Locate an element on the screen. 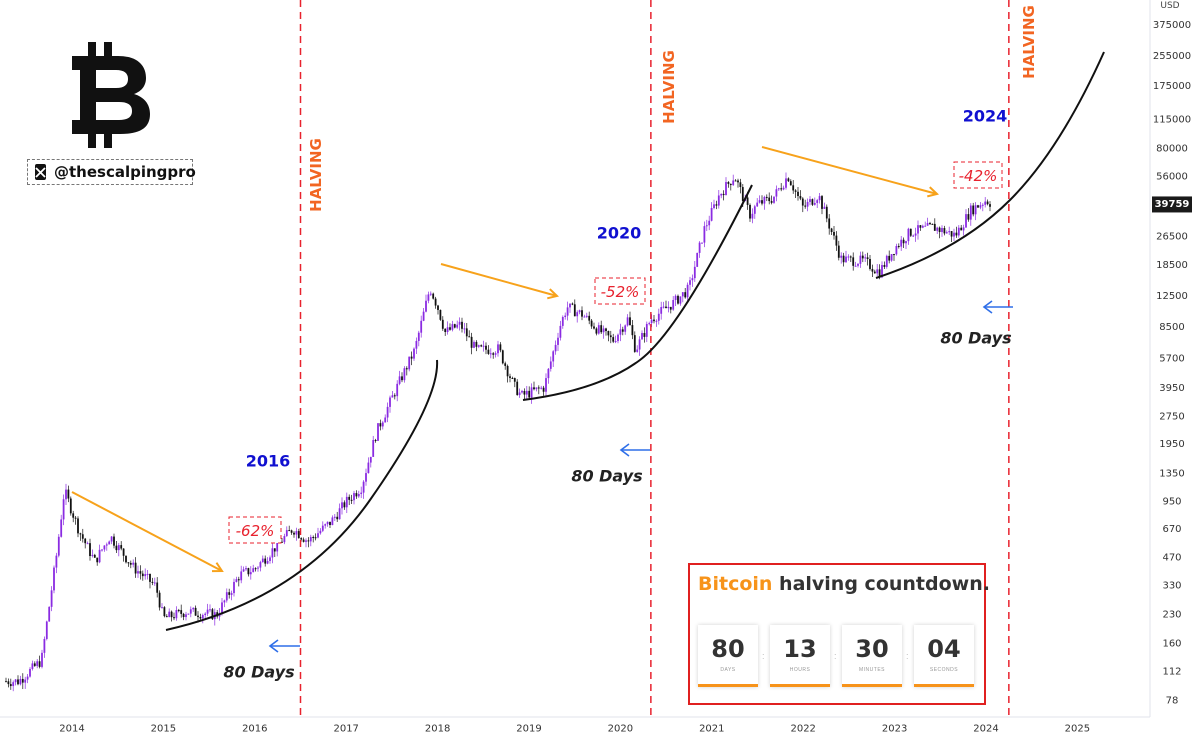 The width and height of the screenshot is (1200, 739). price-tick-label: 78 is located at coordinates (1172, 700).